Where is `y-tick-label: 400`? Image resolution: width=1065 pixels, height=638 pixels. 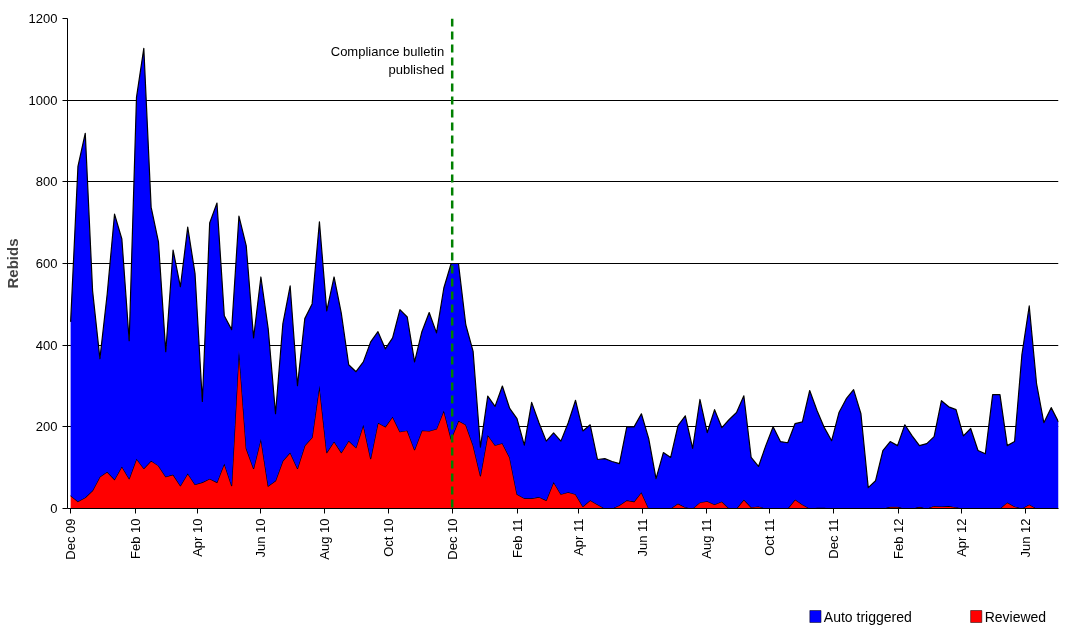 y-tick-label: 400 is located at coordinates (46, 345).